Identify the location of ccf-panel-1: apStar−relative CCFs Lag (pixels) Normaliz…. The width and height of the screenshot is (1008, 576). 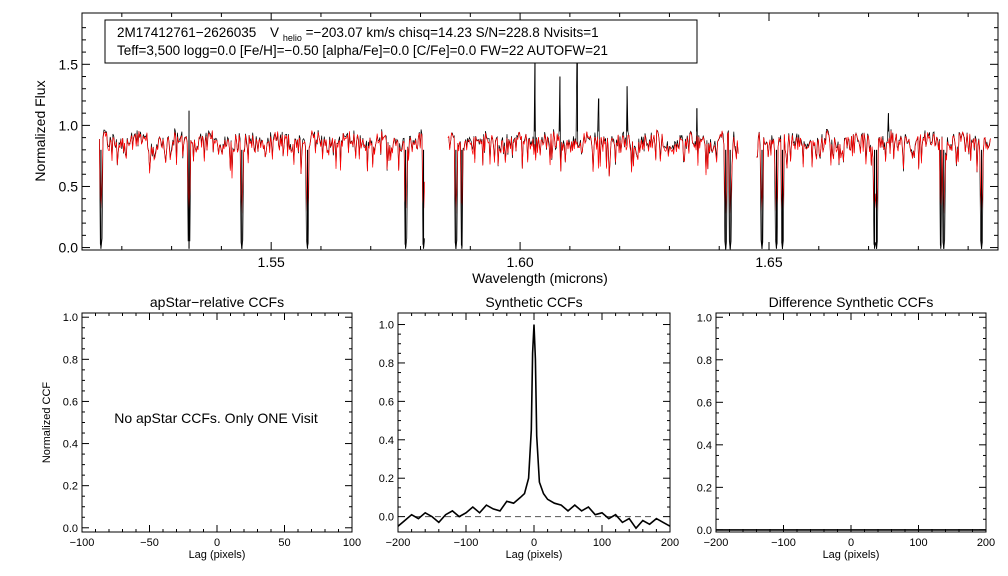
(201, 427).